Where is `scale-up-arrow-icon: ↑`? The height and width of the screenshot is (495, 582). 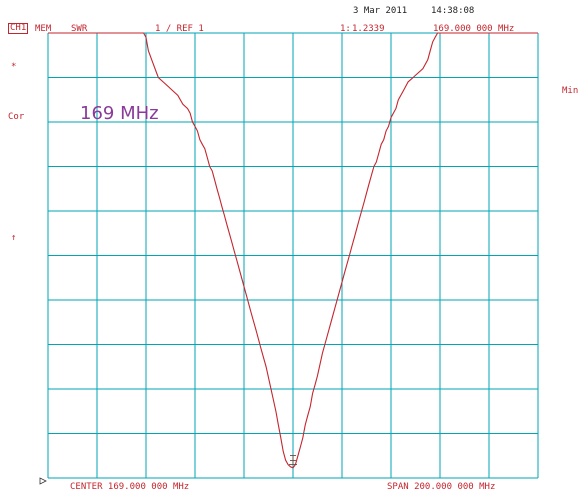
scale-up-arrow-icon: ↑ is located at coordinates (14, 238).